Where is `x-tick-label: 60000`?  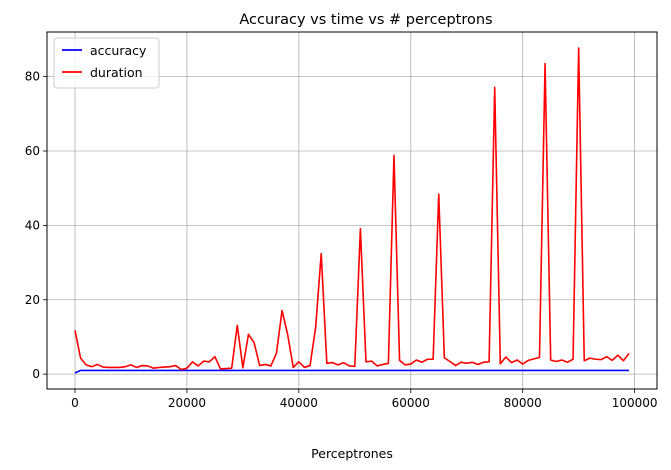
x-tick-label: 60000 is located at coordinates (411, 403).